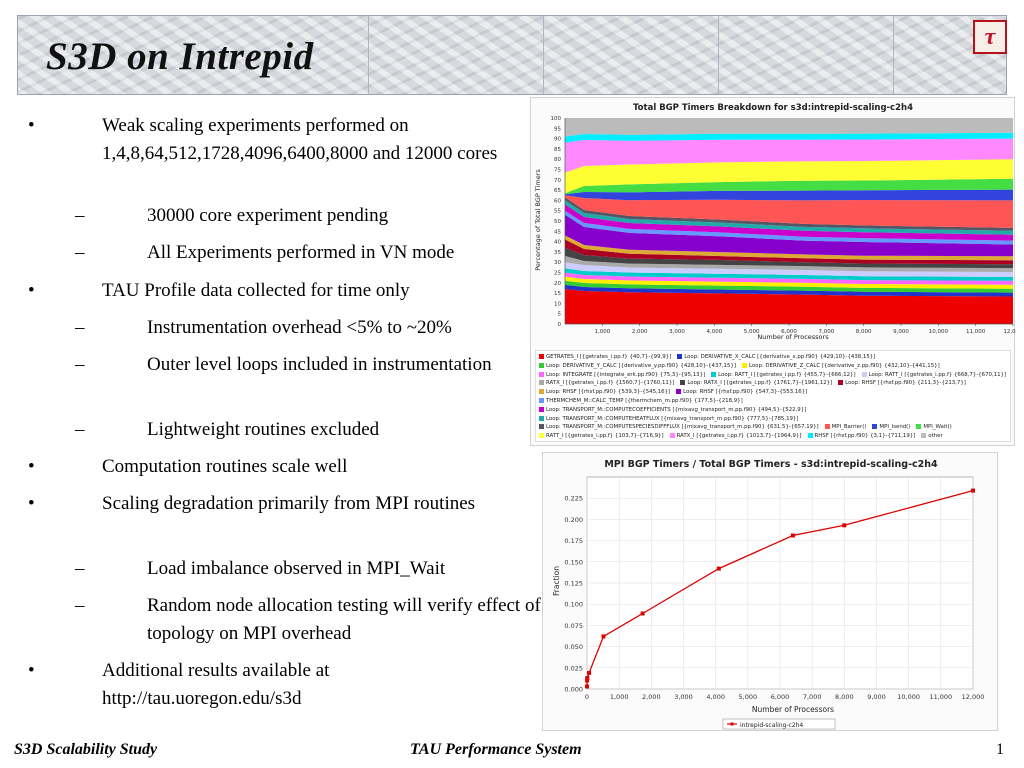  What do you see at coordinates (268, 215) in the screenshot?
I see `bullet-text: 30000 core experiment pending` at bounding box center [268, 215].